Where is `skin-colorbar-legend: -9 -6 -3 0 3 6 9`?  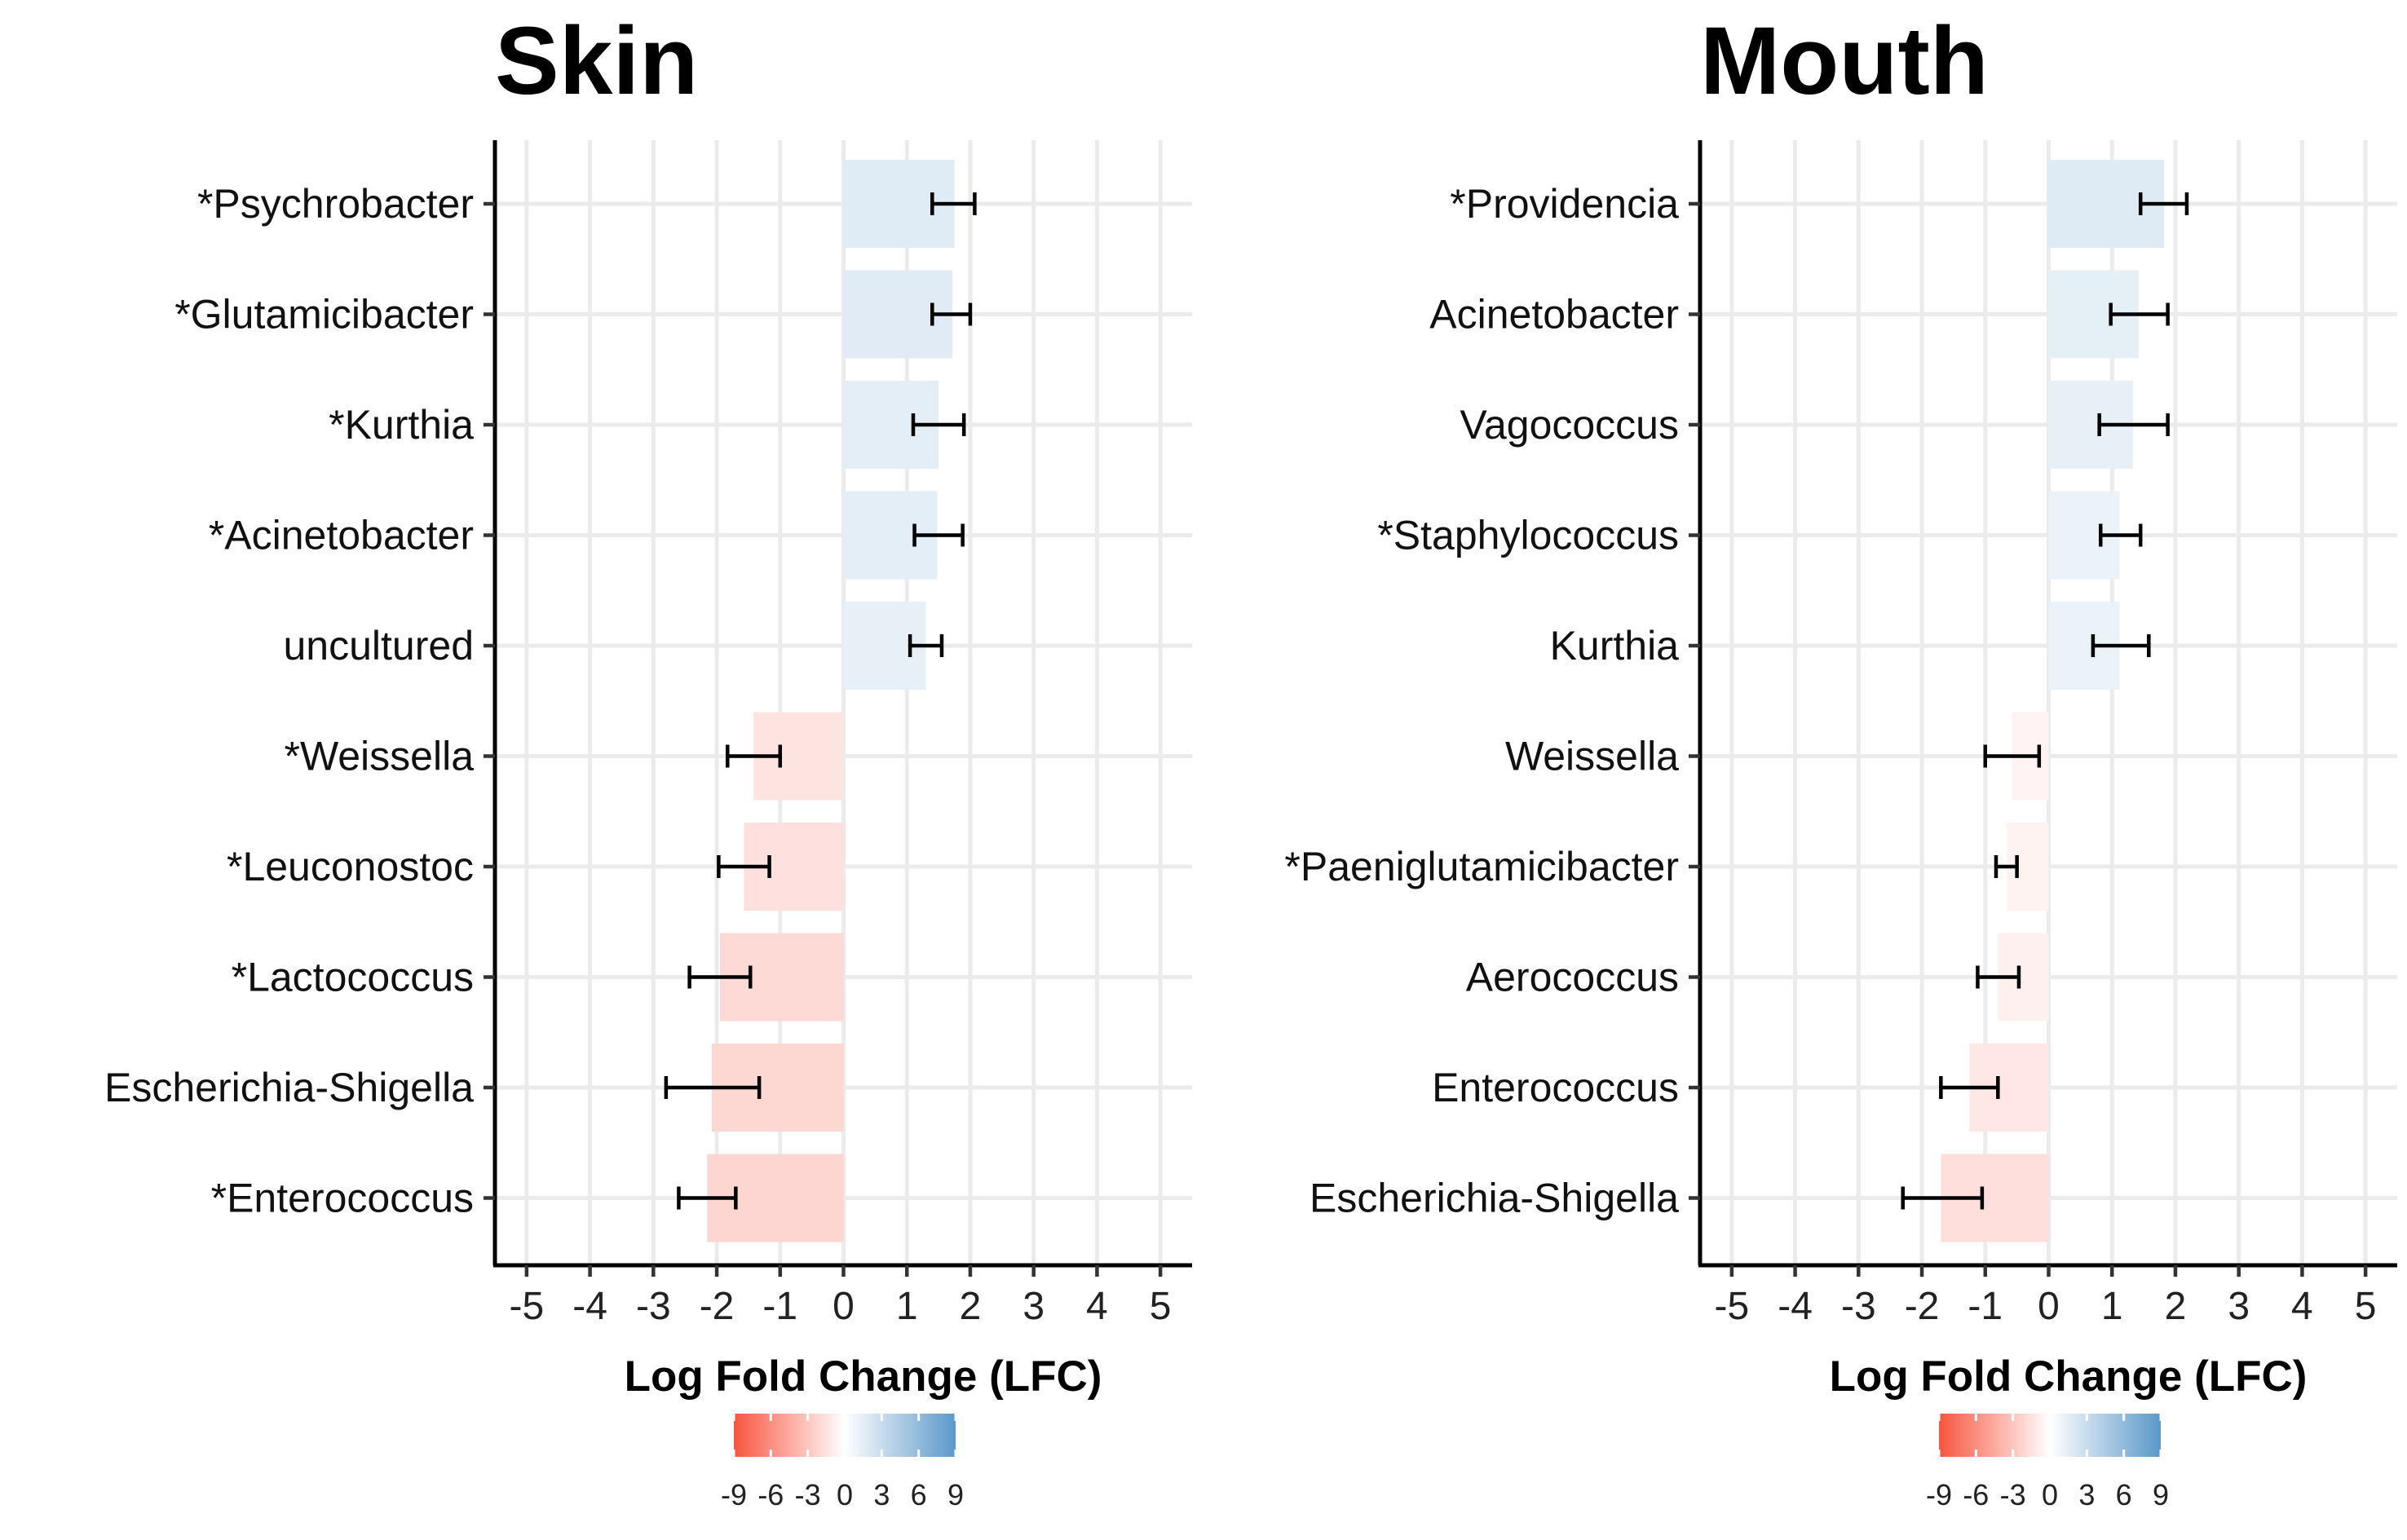
skin-colorbar-legend: -9 -6 -3 0 3 6 9 is located at coordinates (842, 1462).